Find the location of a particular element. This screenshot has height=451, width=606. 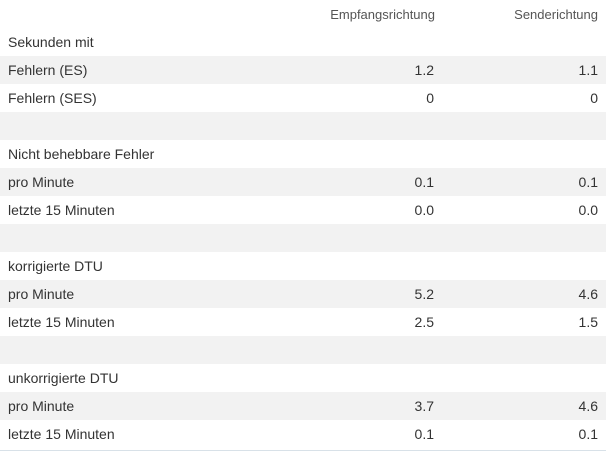

row-label: Nicht behebbare Fehler is located at coordinates (81, 154).